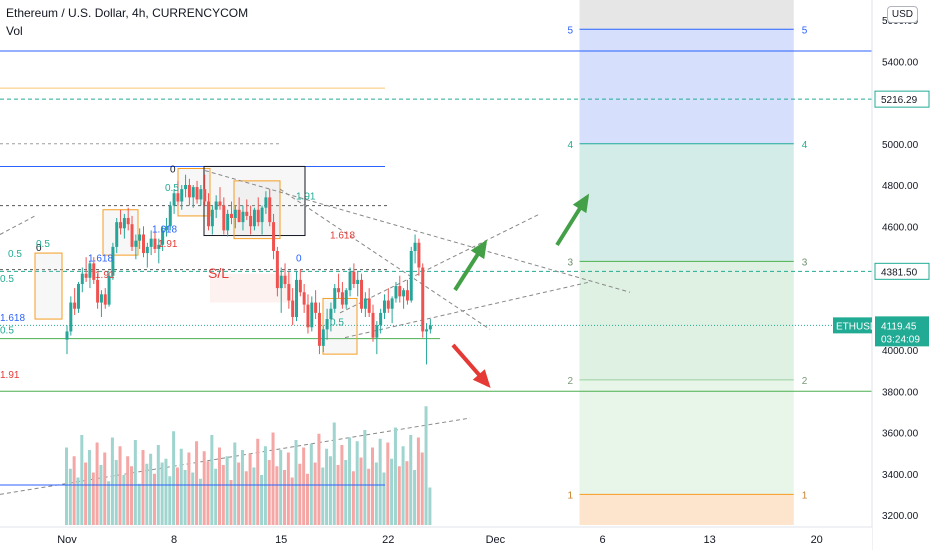  I want to click on price-level-tag-label: 5216.29, so click(899, 100).